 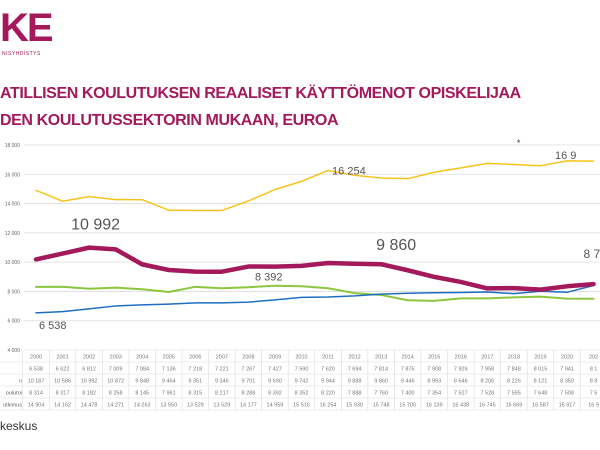 I want to click on table-cell: 8 993, so click(x=434, y=382).